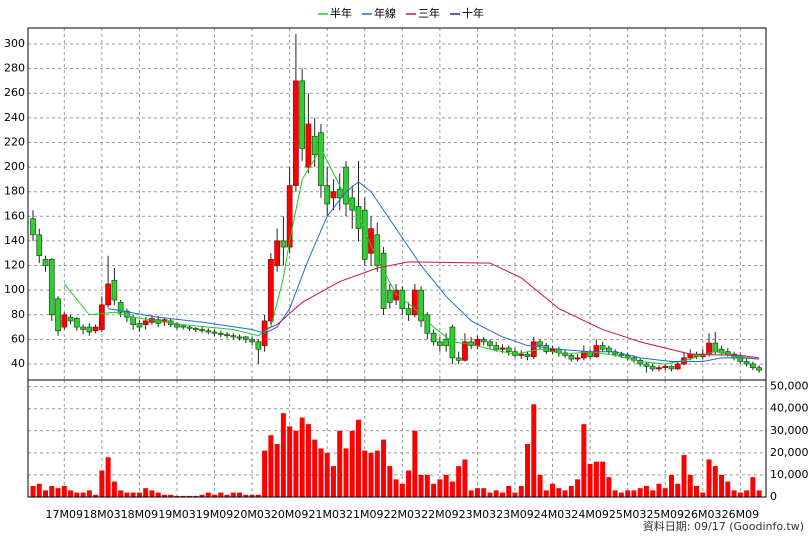 Image resolution: width=808 pixels, height=540 pixels. I want to click on y-tick-label: 120, so click(14, 265).